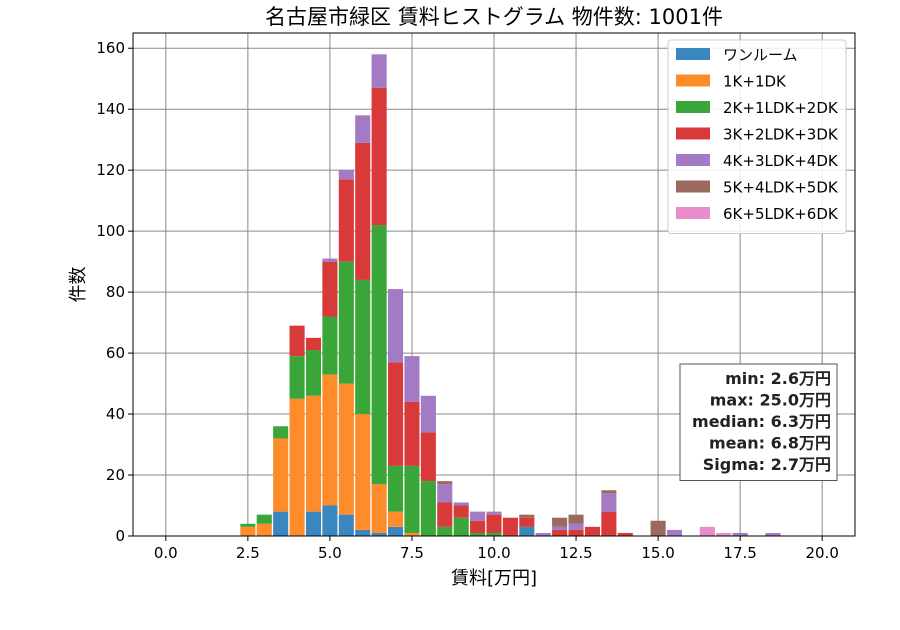  I want to click on legend-label: 6K+5LDK+6DK, so click(781, 214).